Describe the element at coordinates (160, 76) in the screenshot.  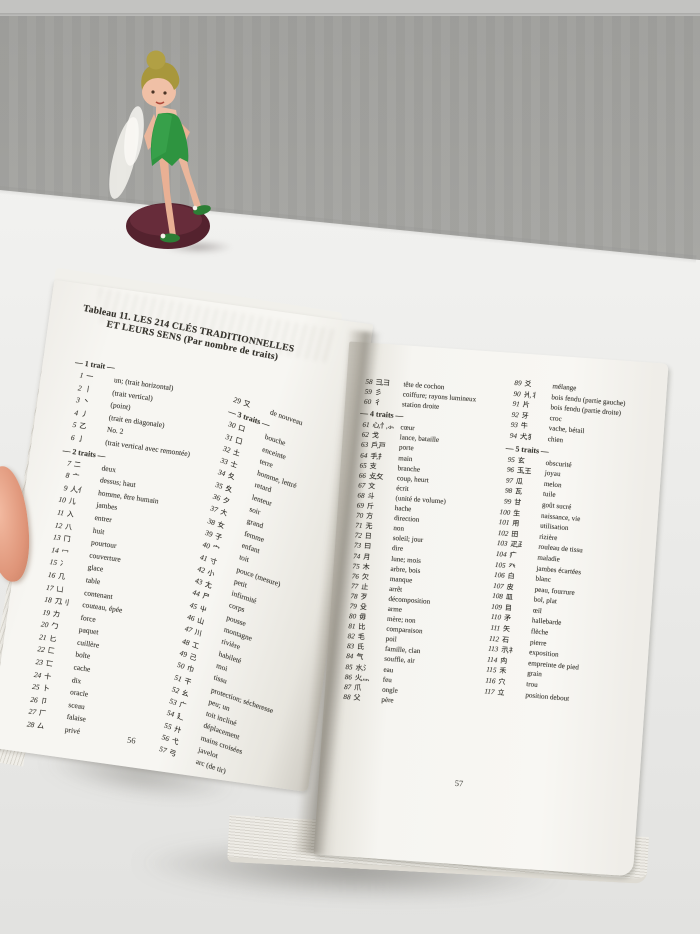
I see `figurine-hair` at that location.